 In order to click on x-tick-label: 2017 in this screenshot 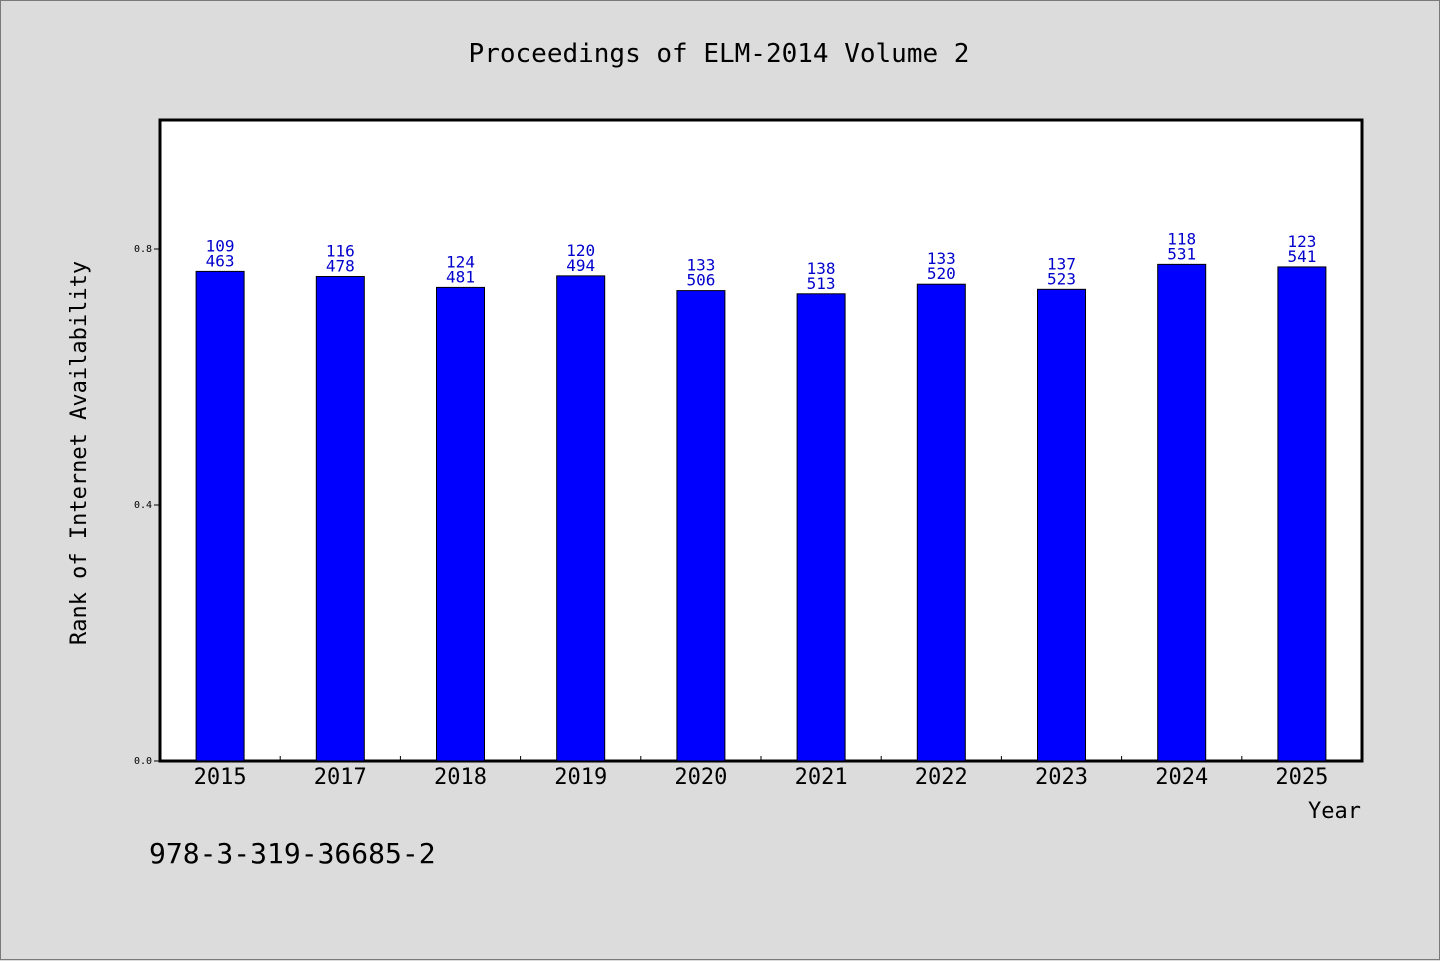, I will do `click(340, 777)`.